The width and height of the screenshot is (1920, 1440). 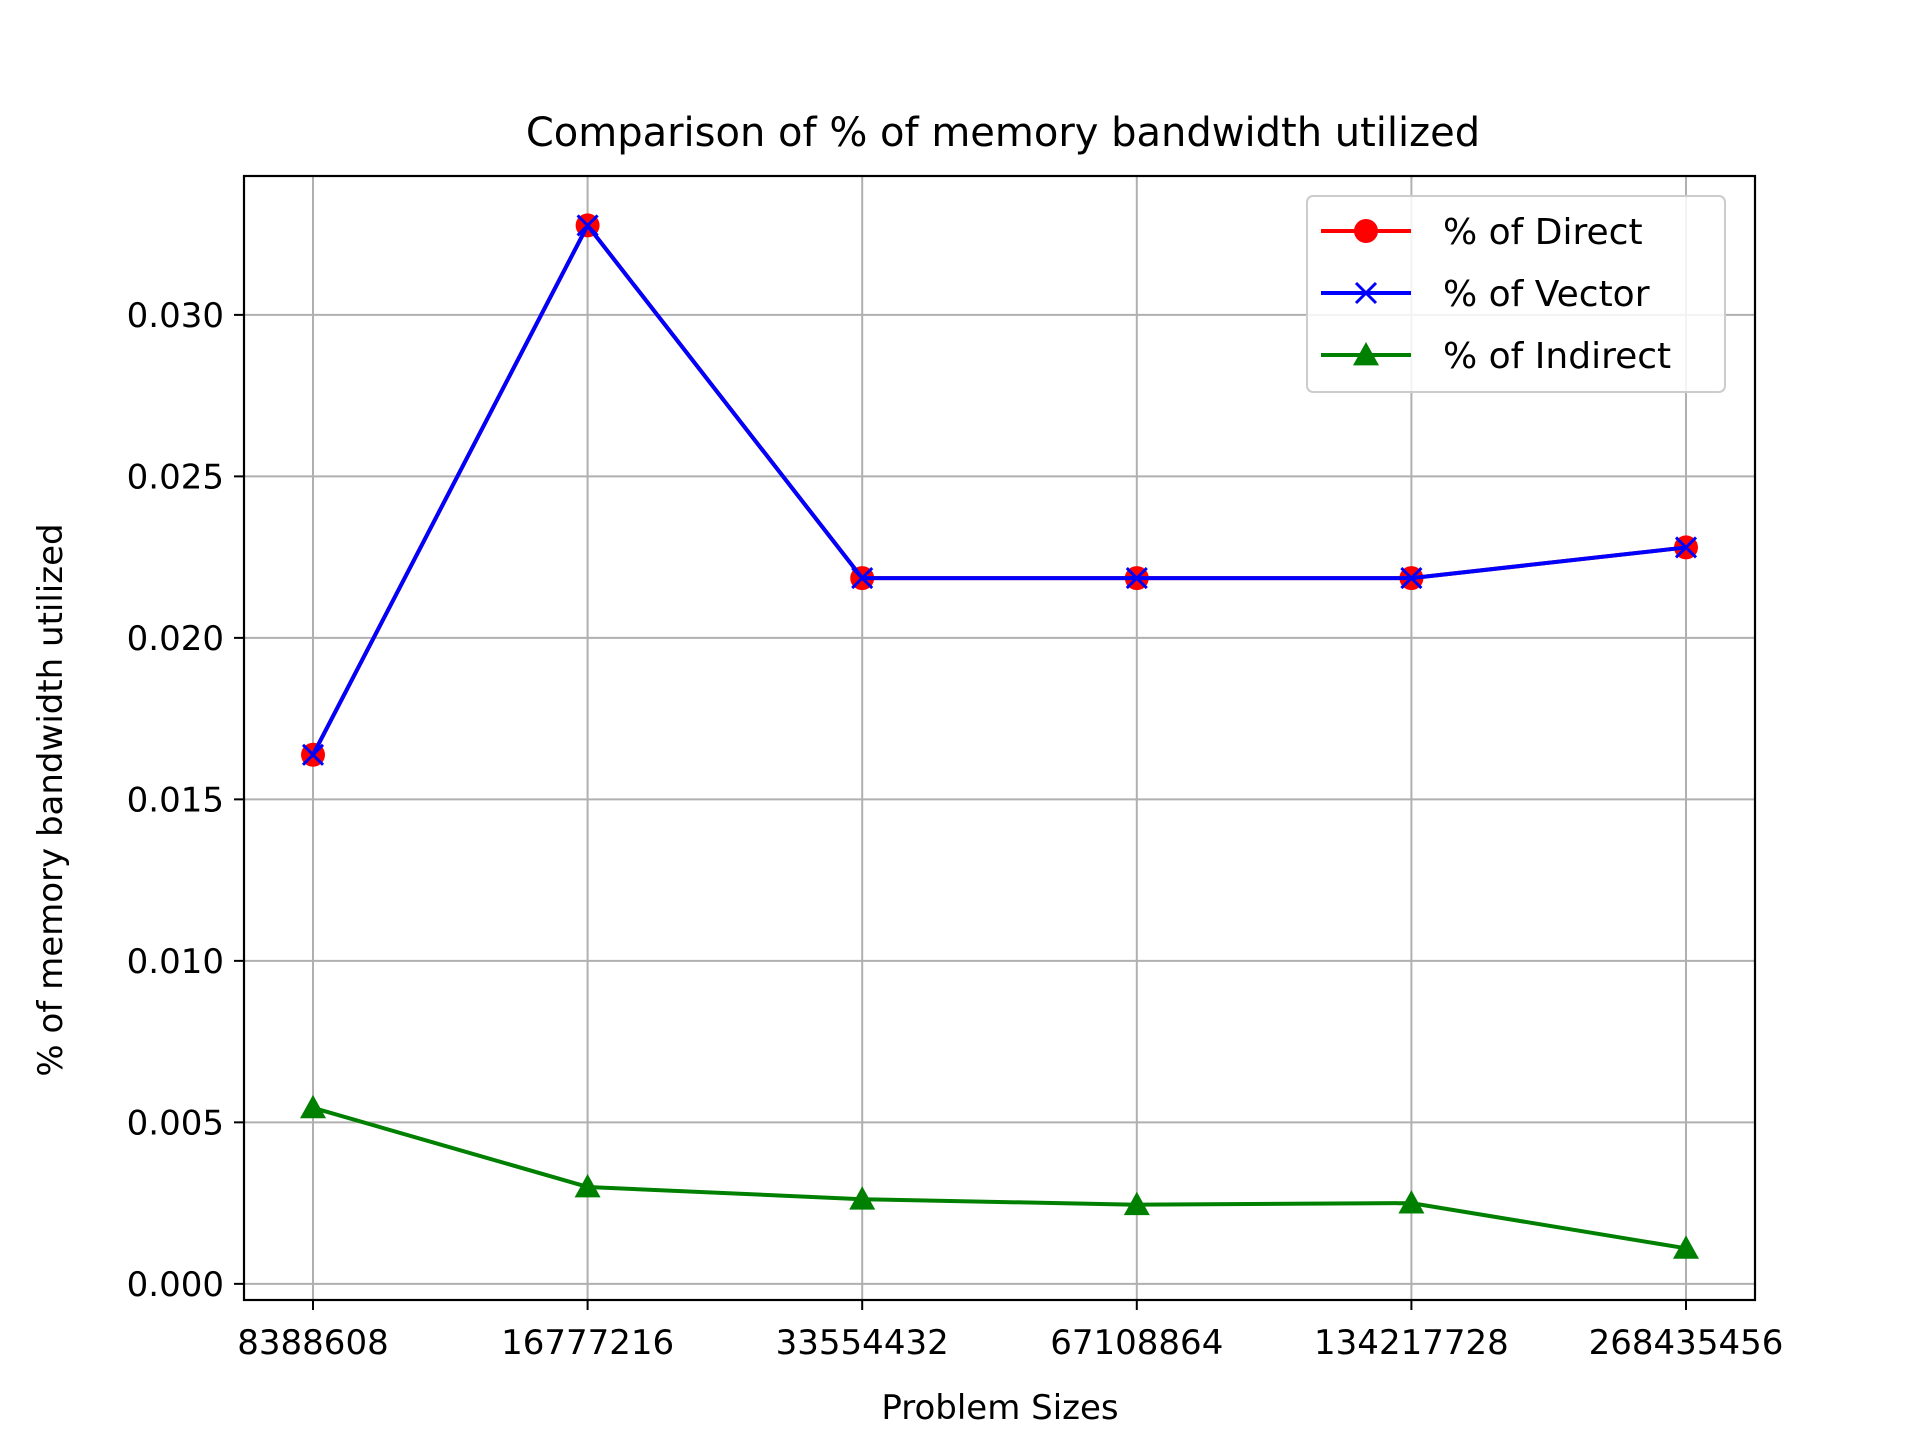 I want to click on y-tick-label: 0.030, so click(x=175, y=316).